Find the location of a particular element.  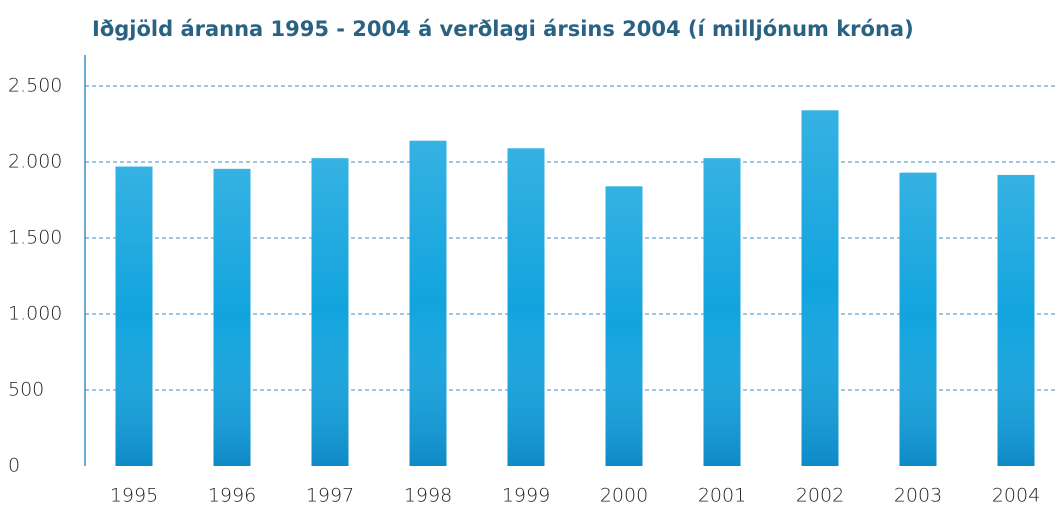

x-tick-label: 1995 is located at coordinates (134, 496).